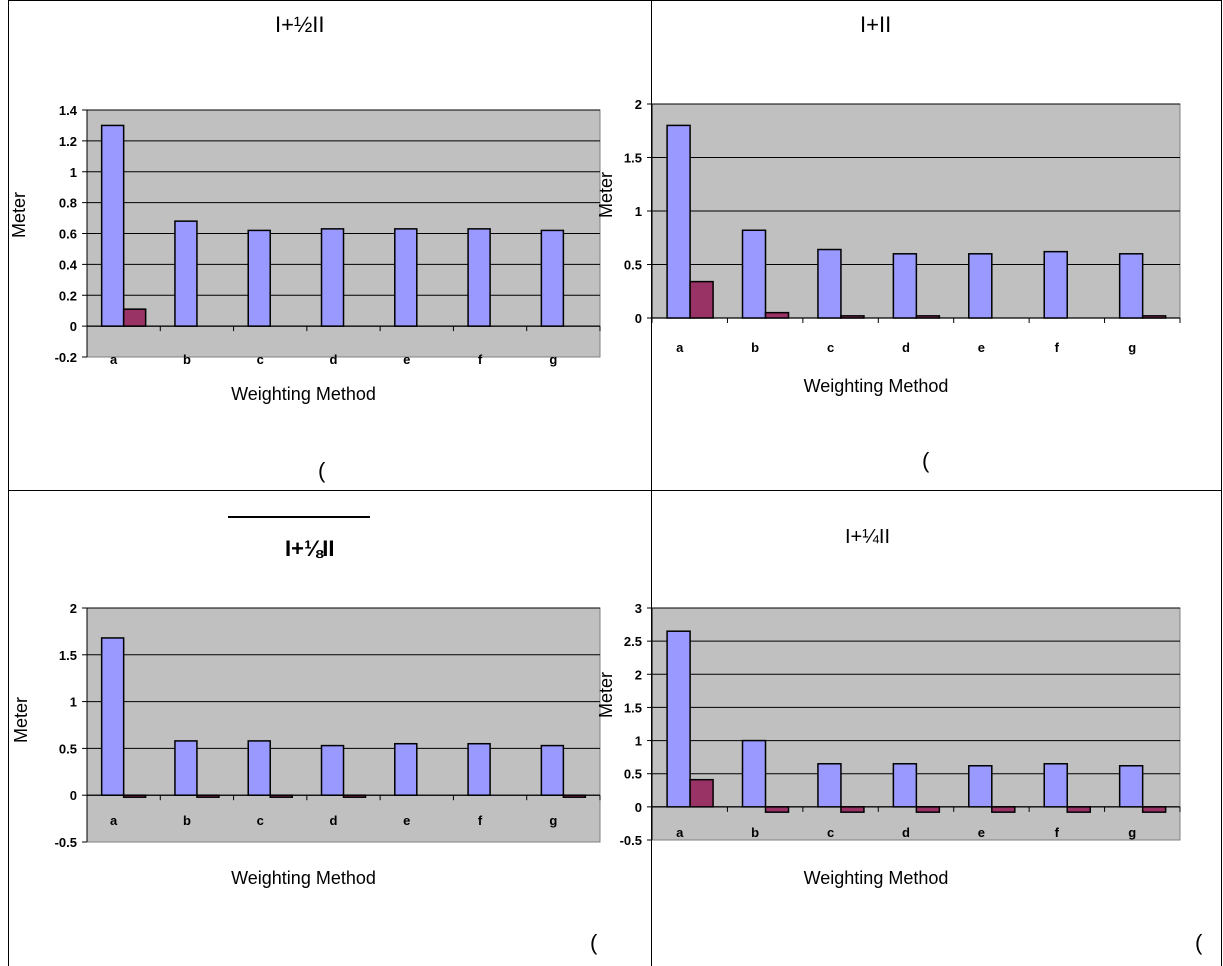  I want to click on panel-title: I+½II, so click(300, 24).